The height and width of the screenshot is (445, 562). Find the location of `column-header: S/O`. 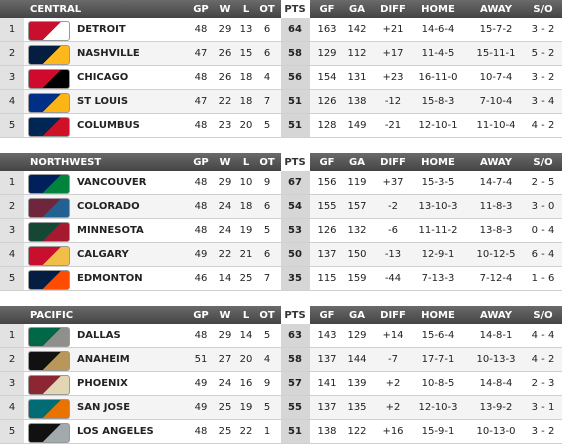

column-header: S/O is located at coordinates (543, 315).